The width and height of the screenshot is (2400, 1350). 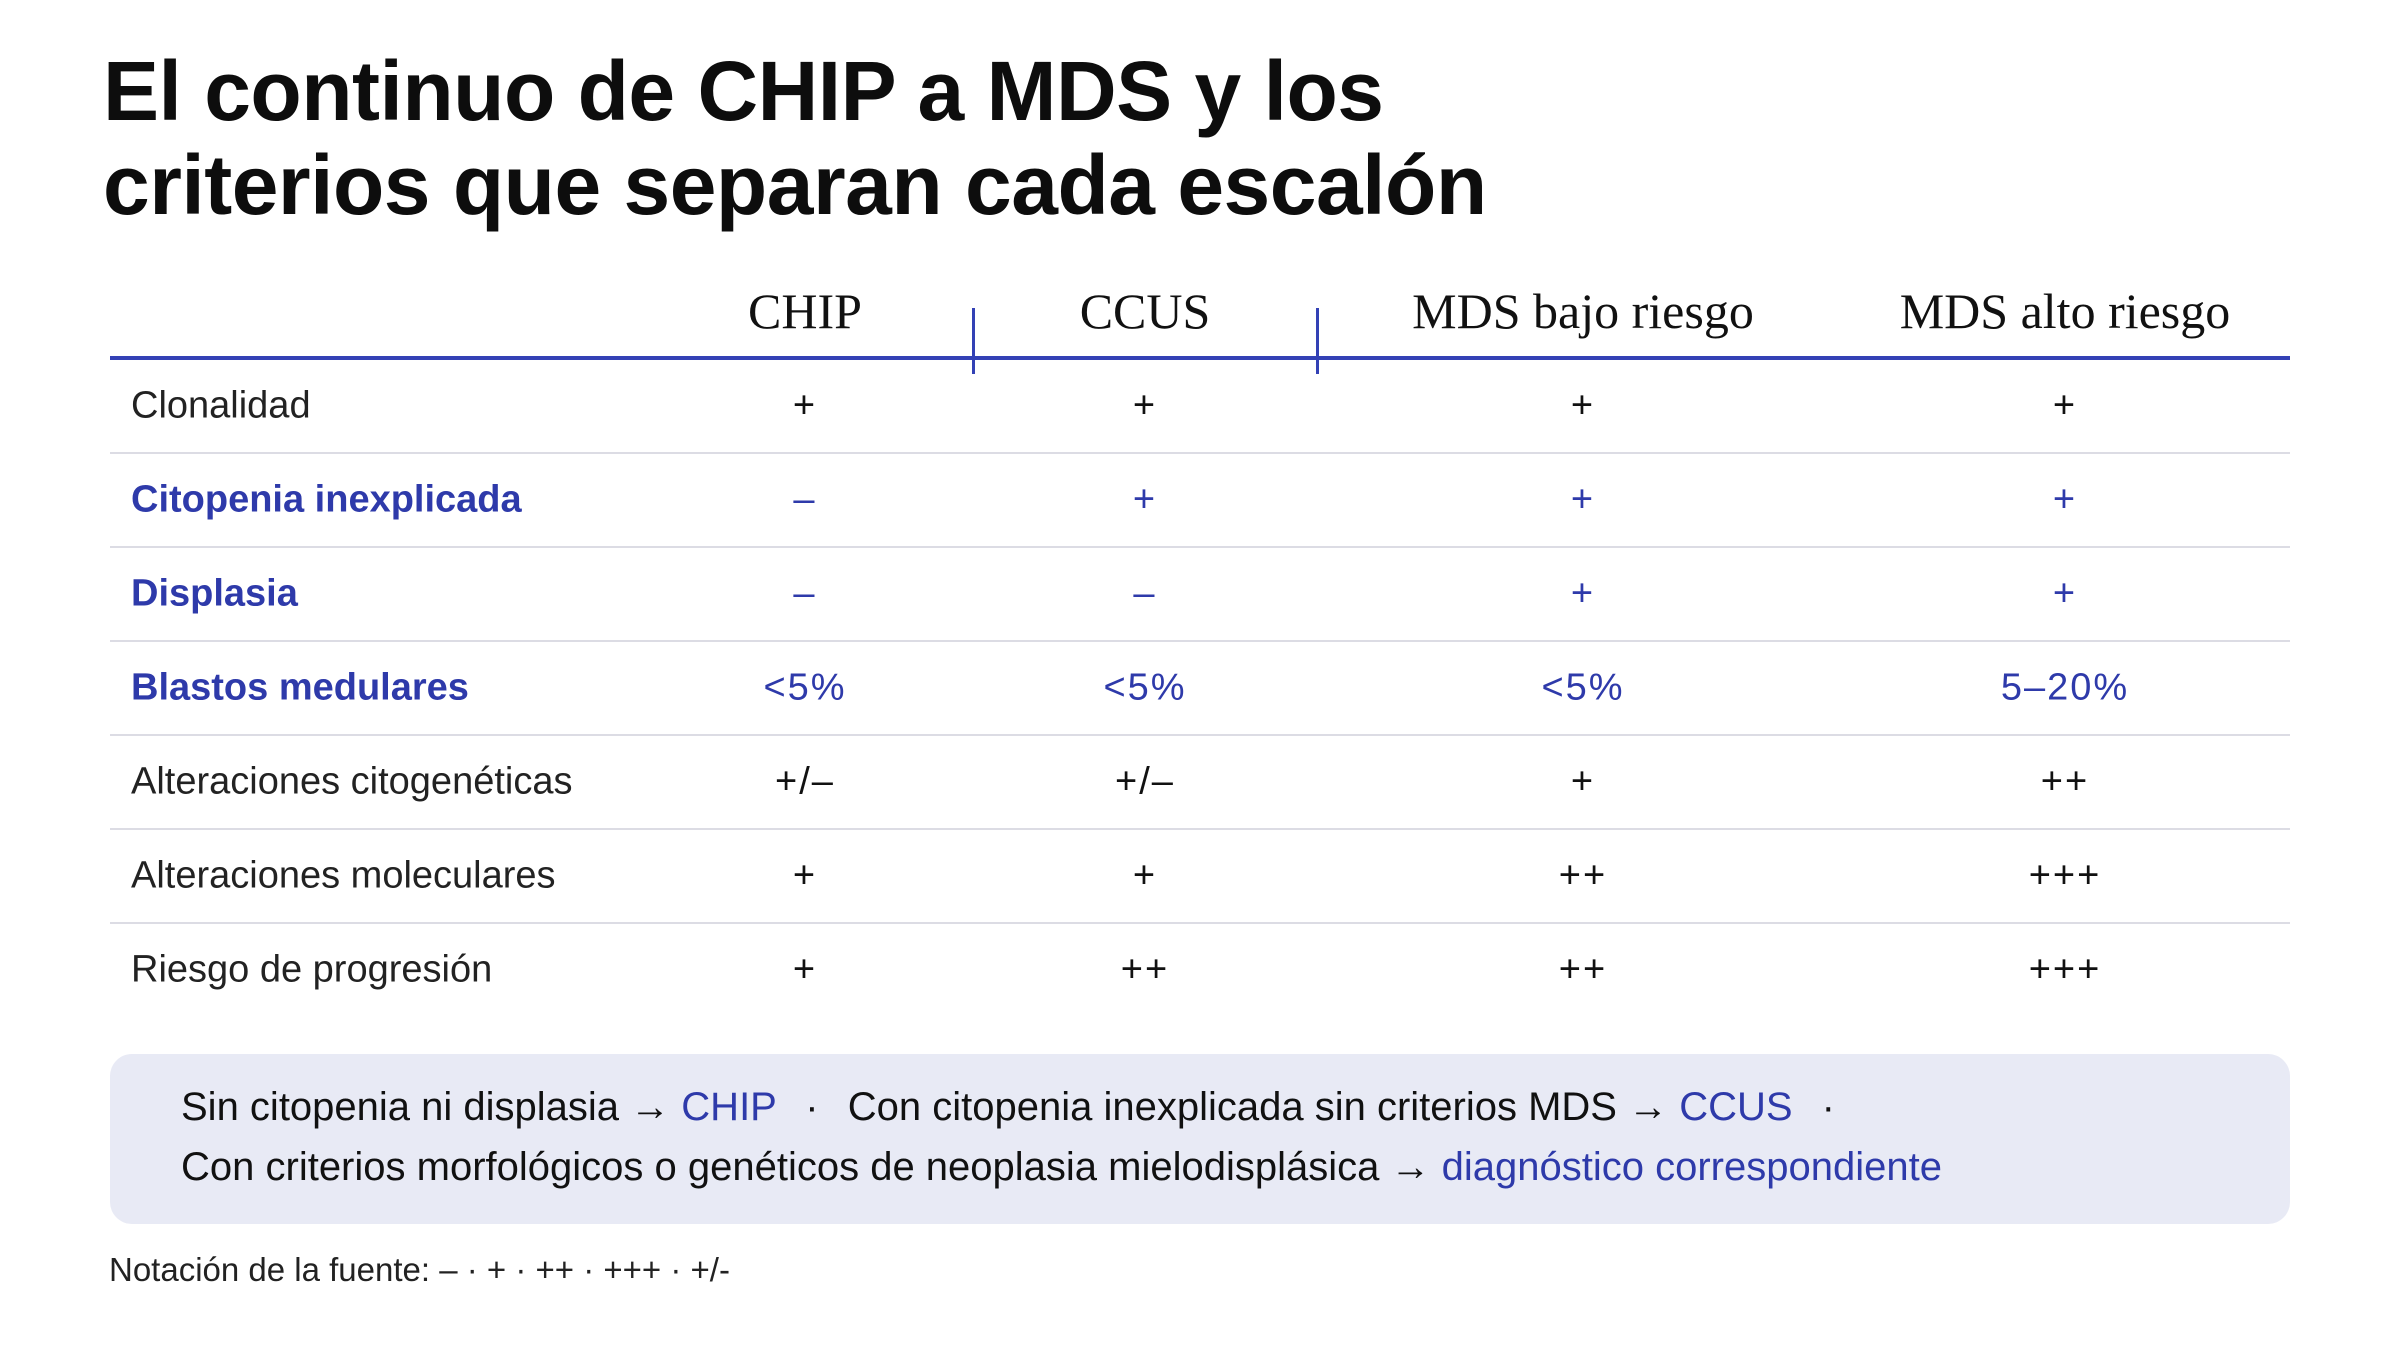 What do you see at coordinates (1736, 1107) in the screenshot?
I see `summary-highlight-ccus: CCUS` at bounding box center [1736, 1107].